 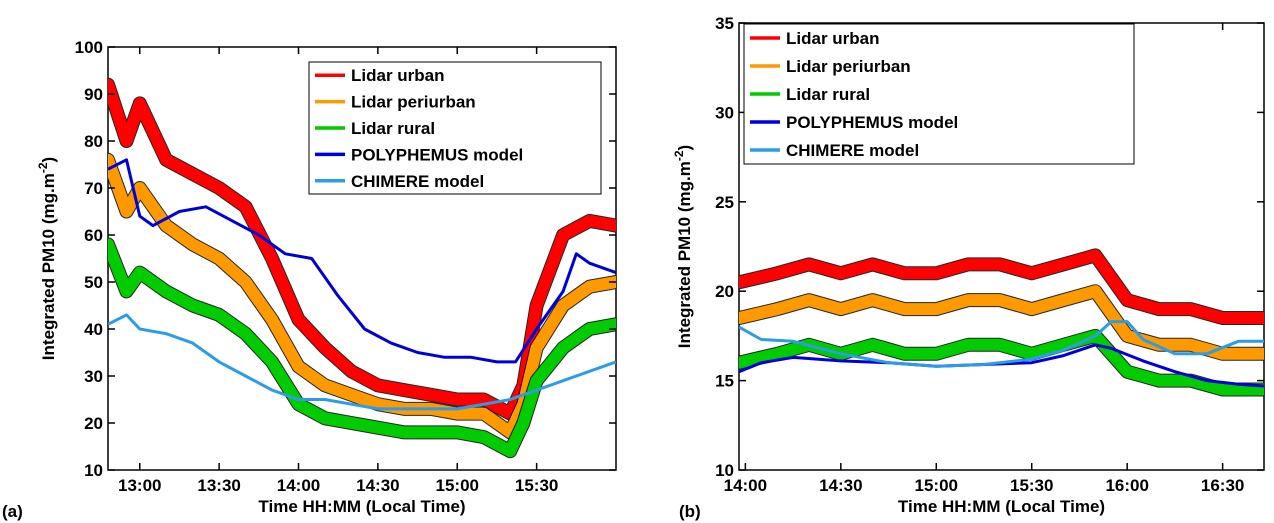 What do you see at coordinates (93, 282) in the screenshot?
I see `y-tick-label: 50` at bounding box center [93, 282].